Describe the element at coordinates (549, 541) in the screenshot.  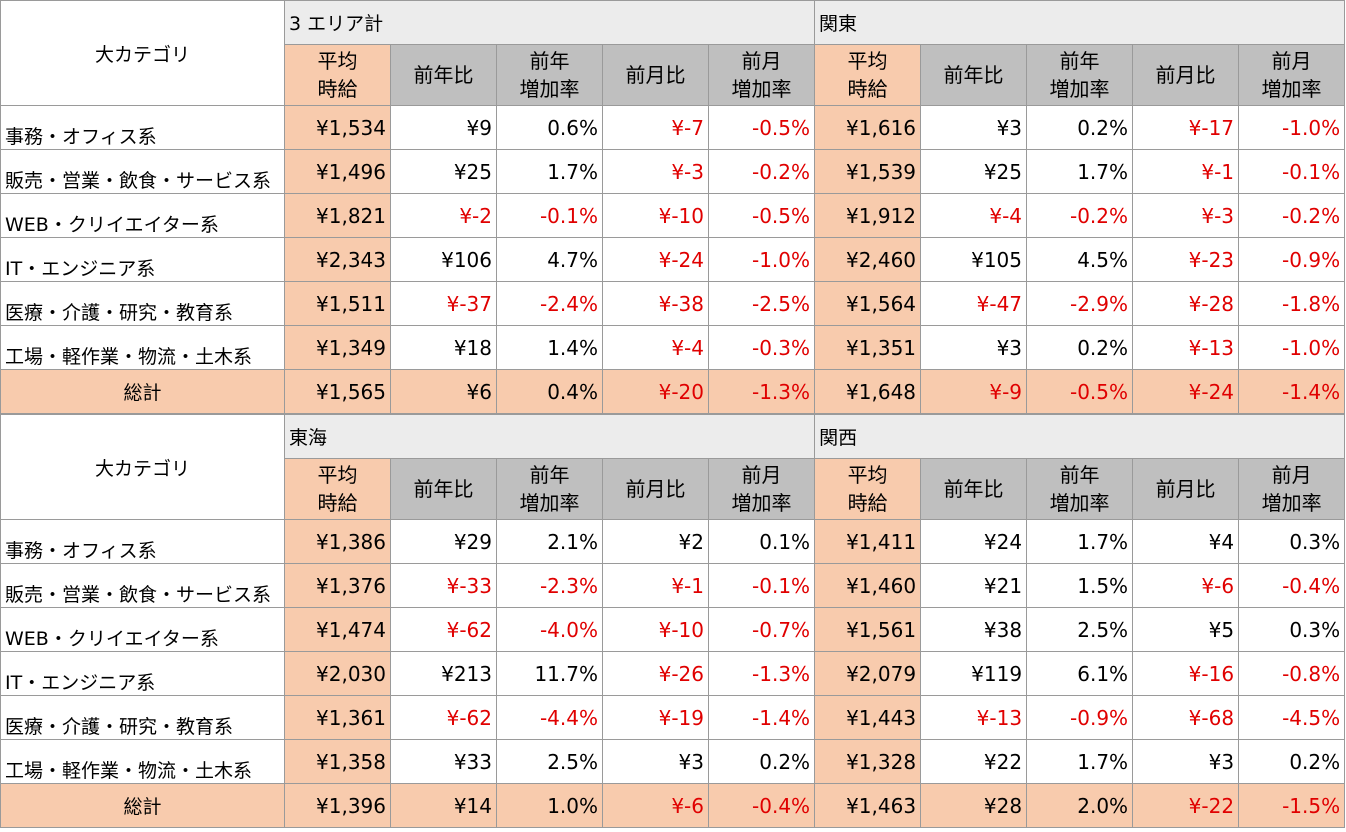
I see `value-cell: 2.1%` at that location.